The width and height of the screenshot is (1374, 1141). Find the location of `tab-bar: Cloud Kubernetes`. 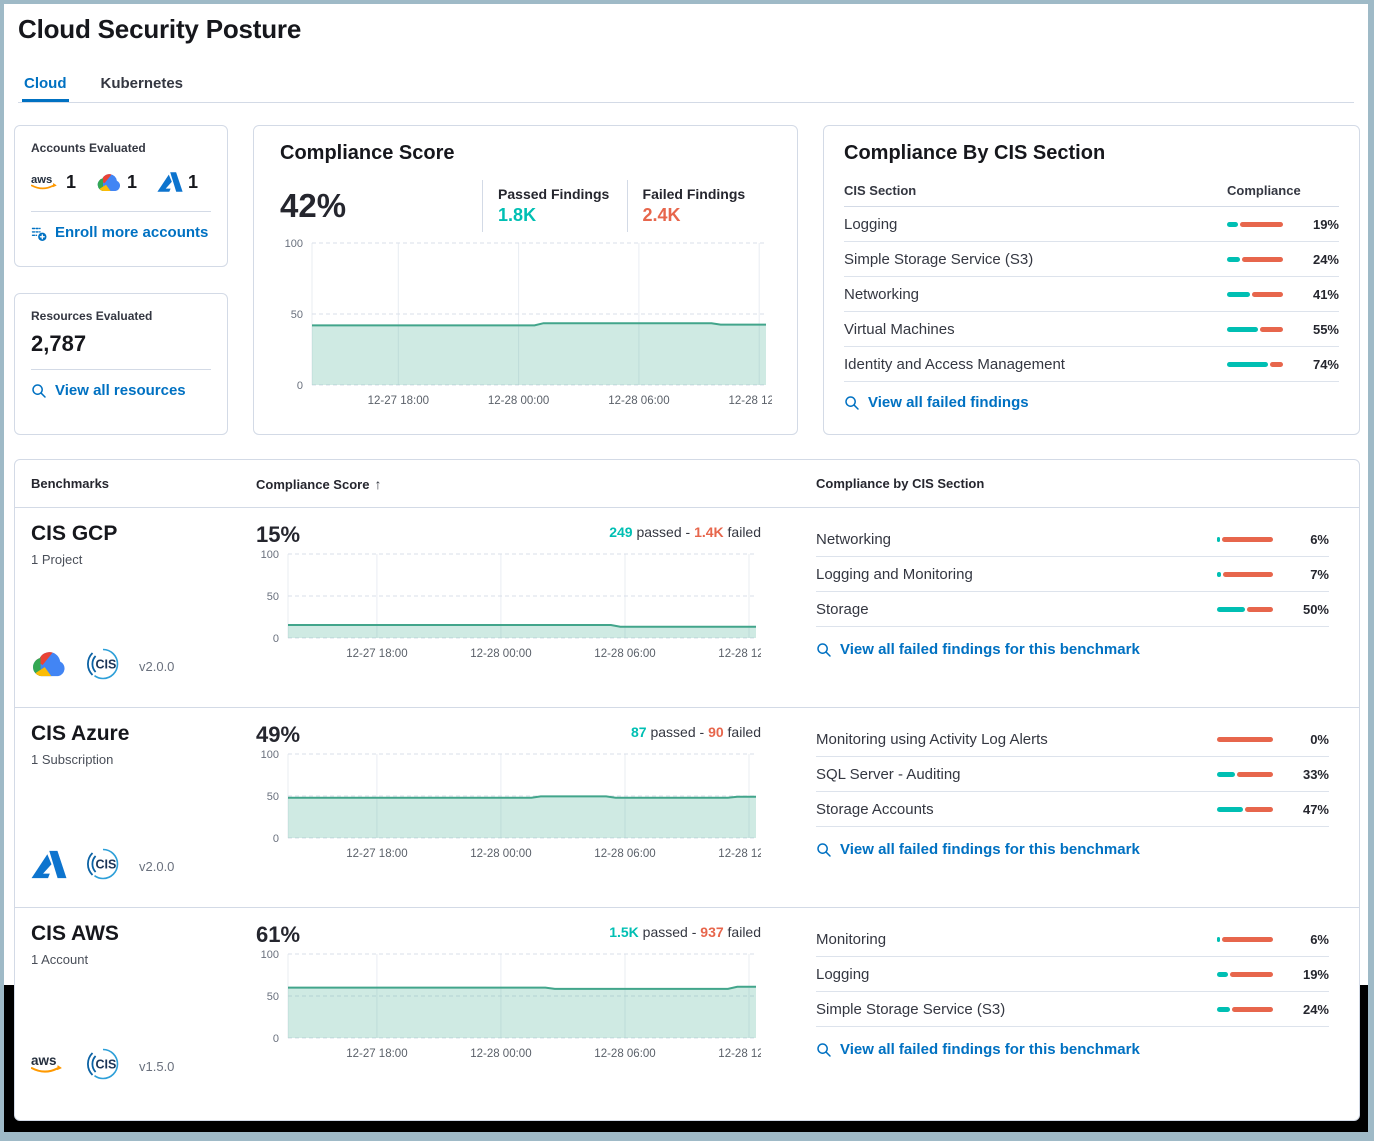

tab-bar: Cloud Kubernetes is located at coordinates (686, 86).